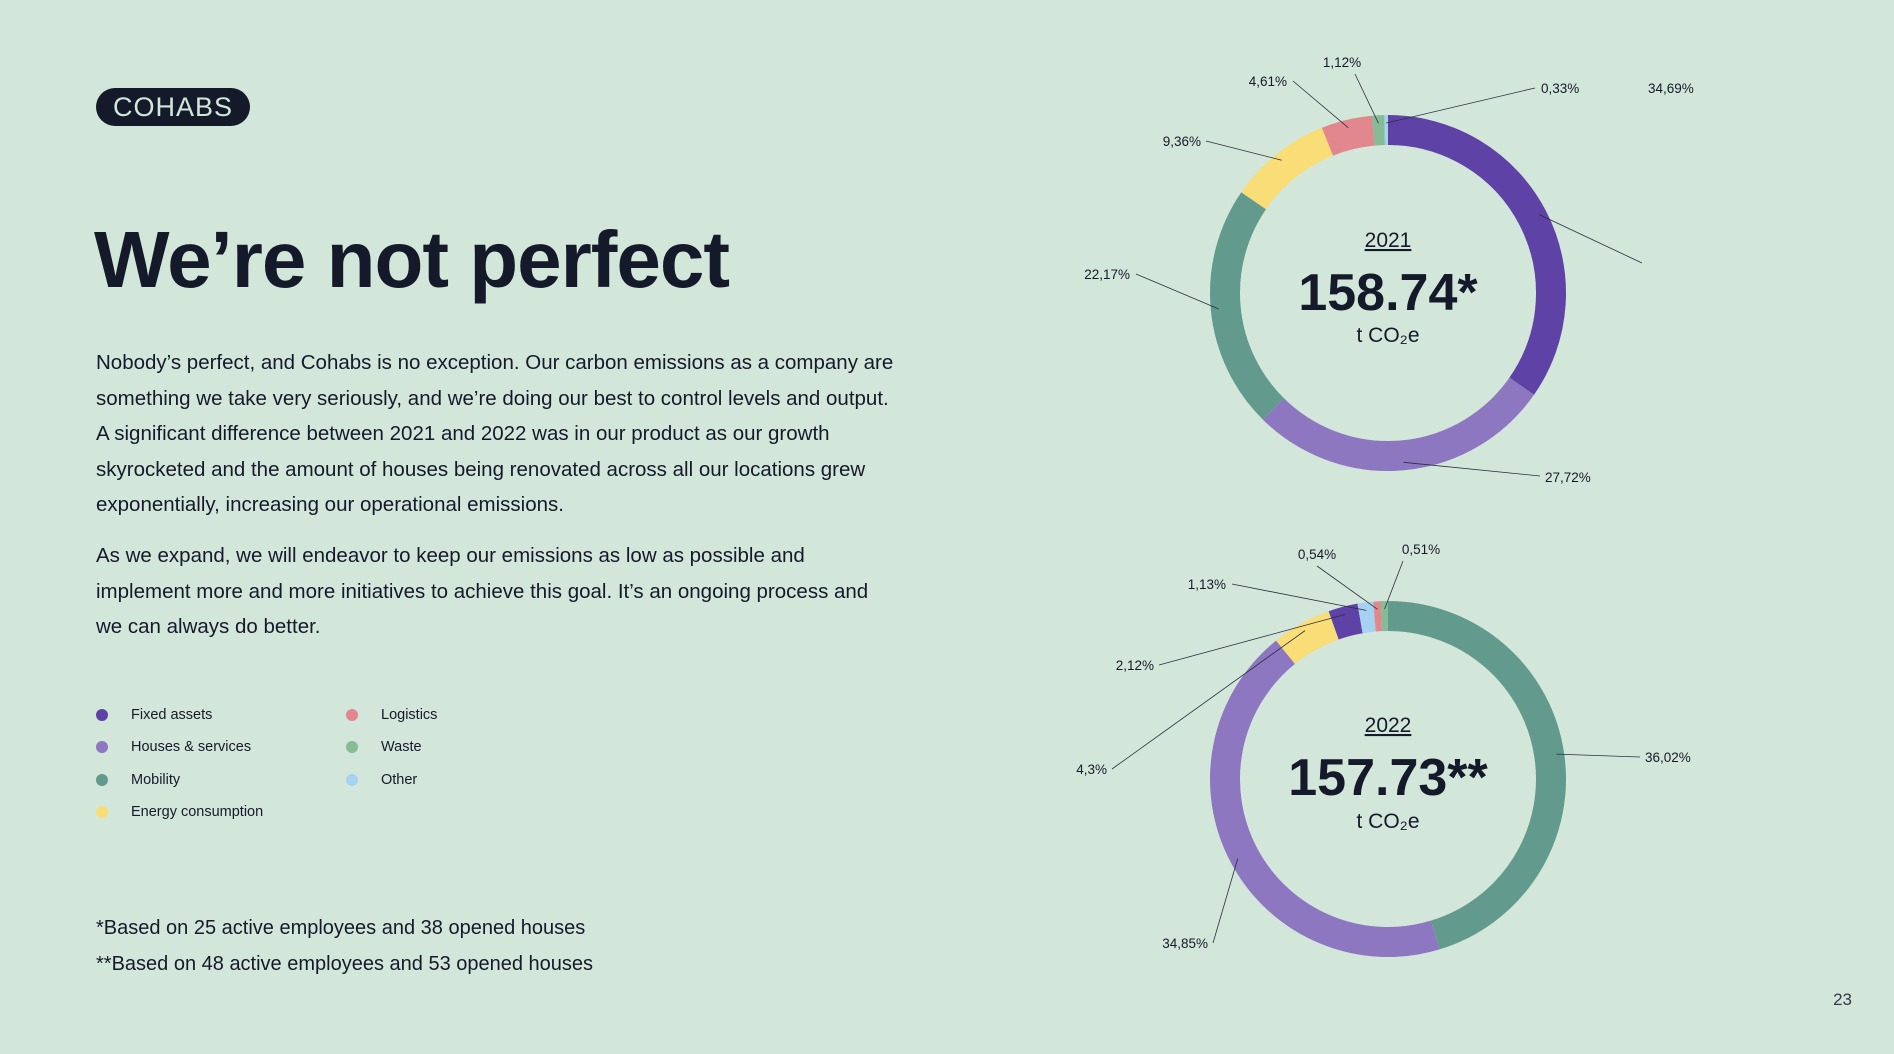  I want to click on legend-label: Fixed assets, so click(172, 715).